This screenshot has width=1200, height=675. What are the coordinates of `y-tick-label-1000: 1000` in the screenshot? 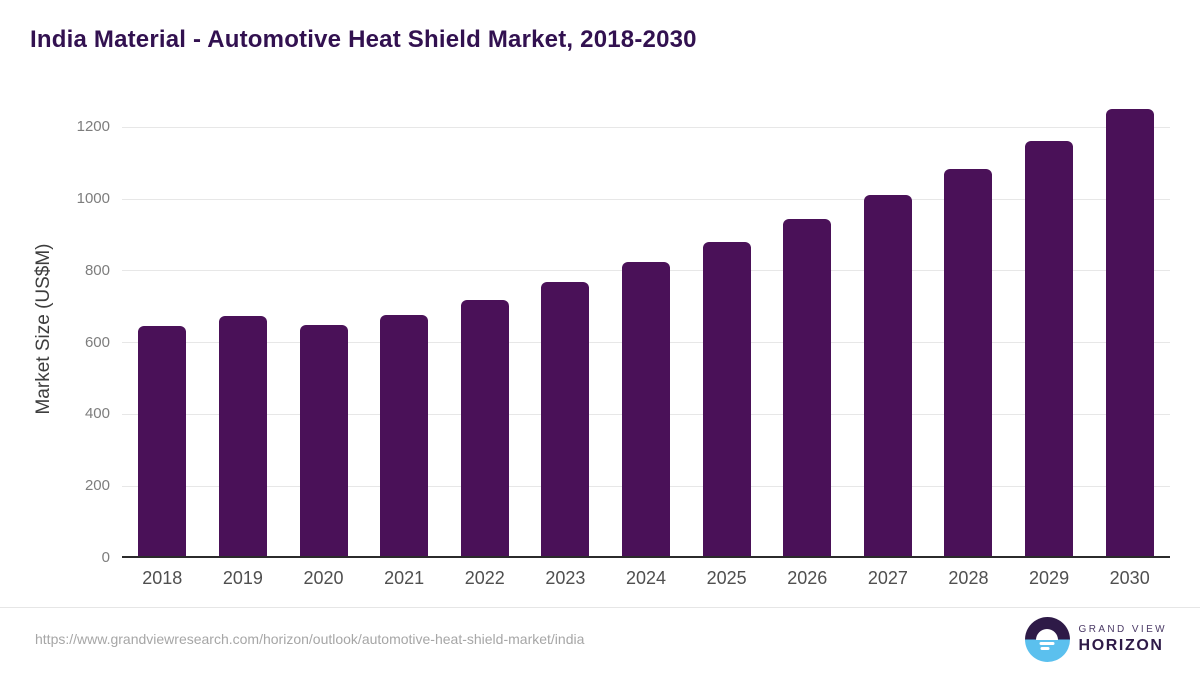 It's located at (93, 199).